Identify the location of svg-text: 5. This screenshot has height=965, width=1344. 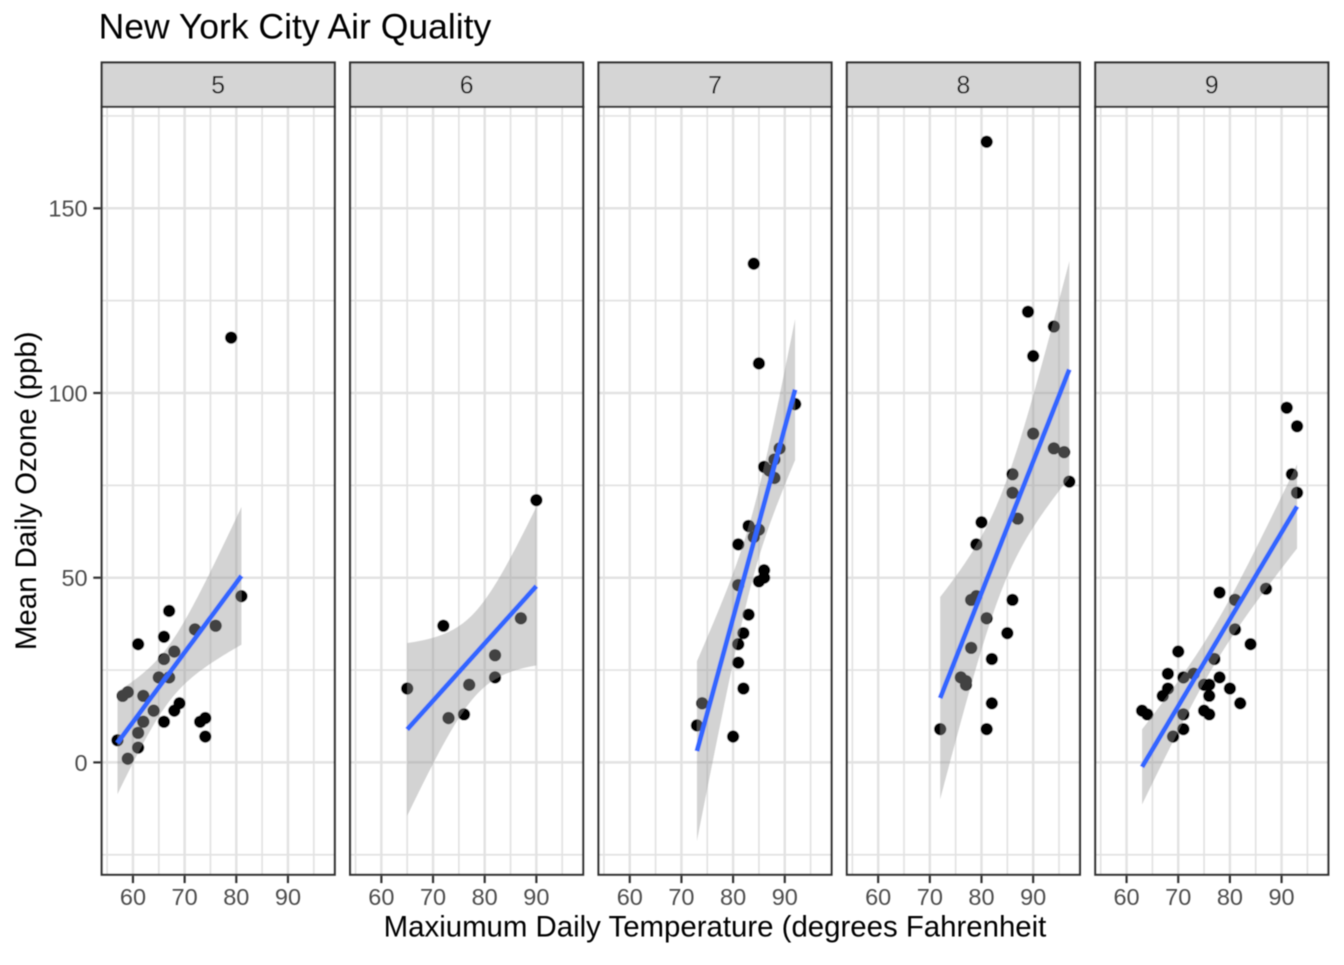
(218, 86).